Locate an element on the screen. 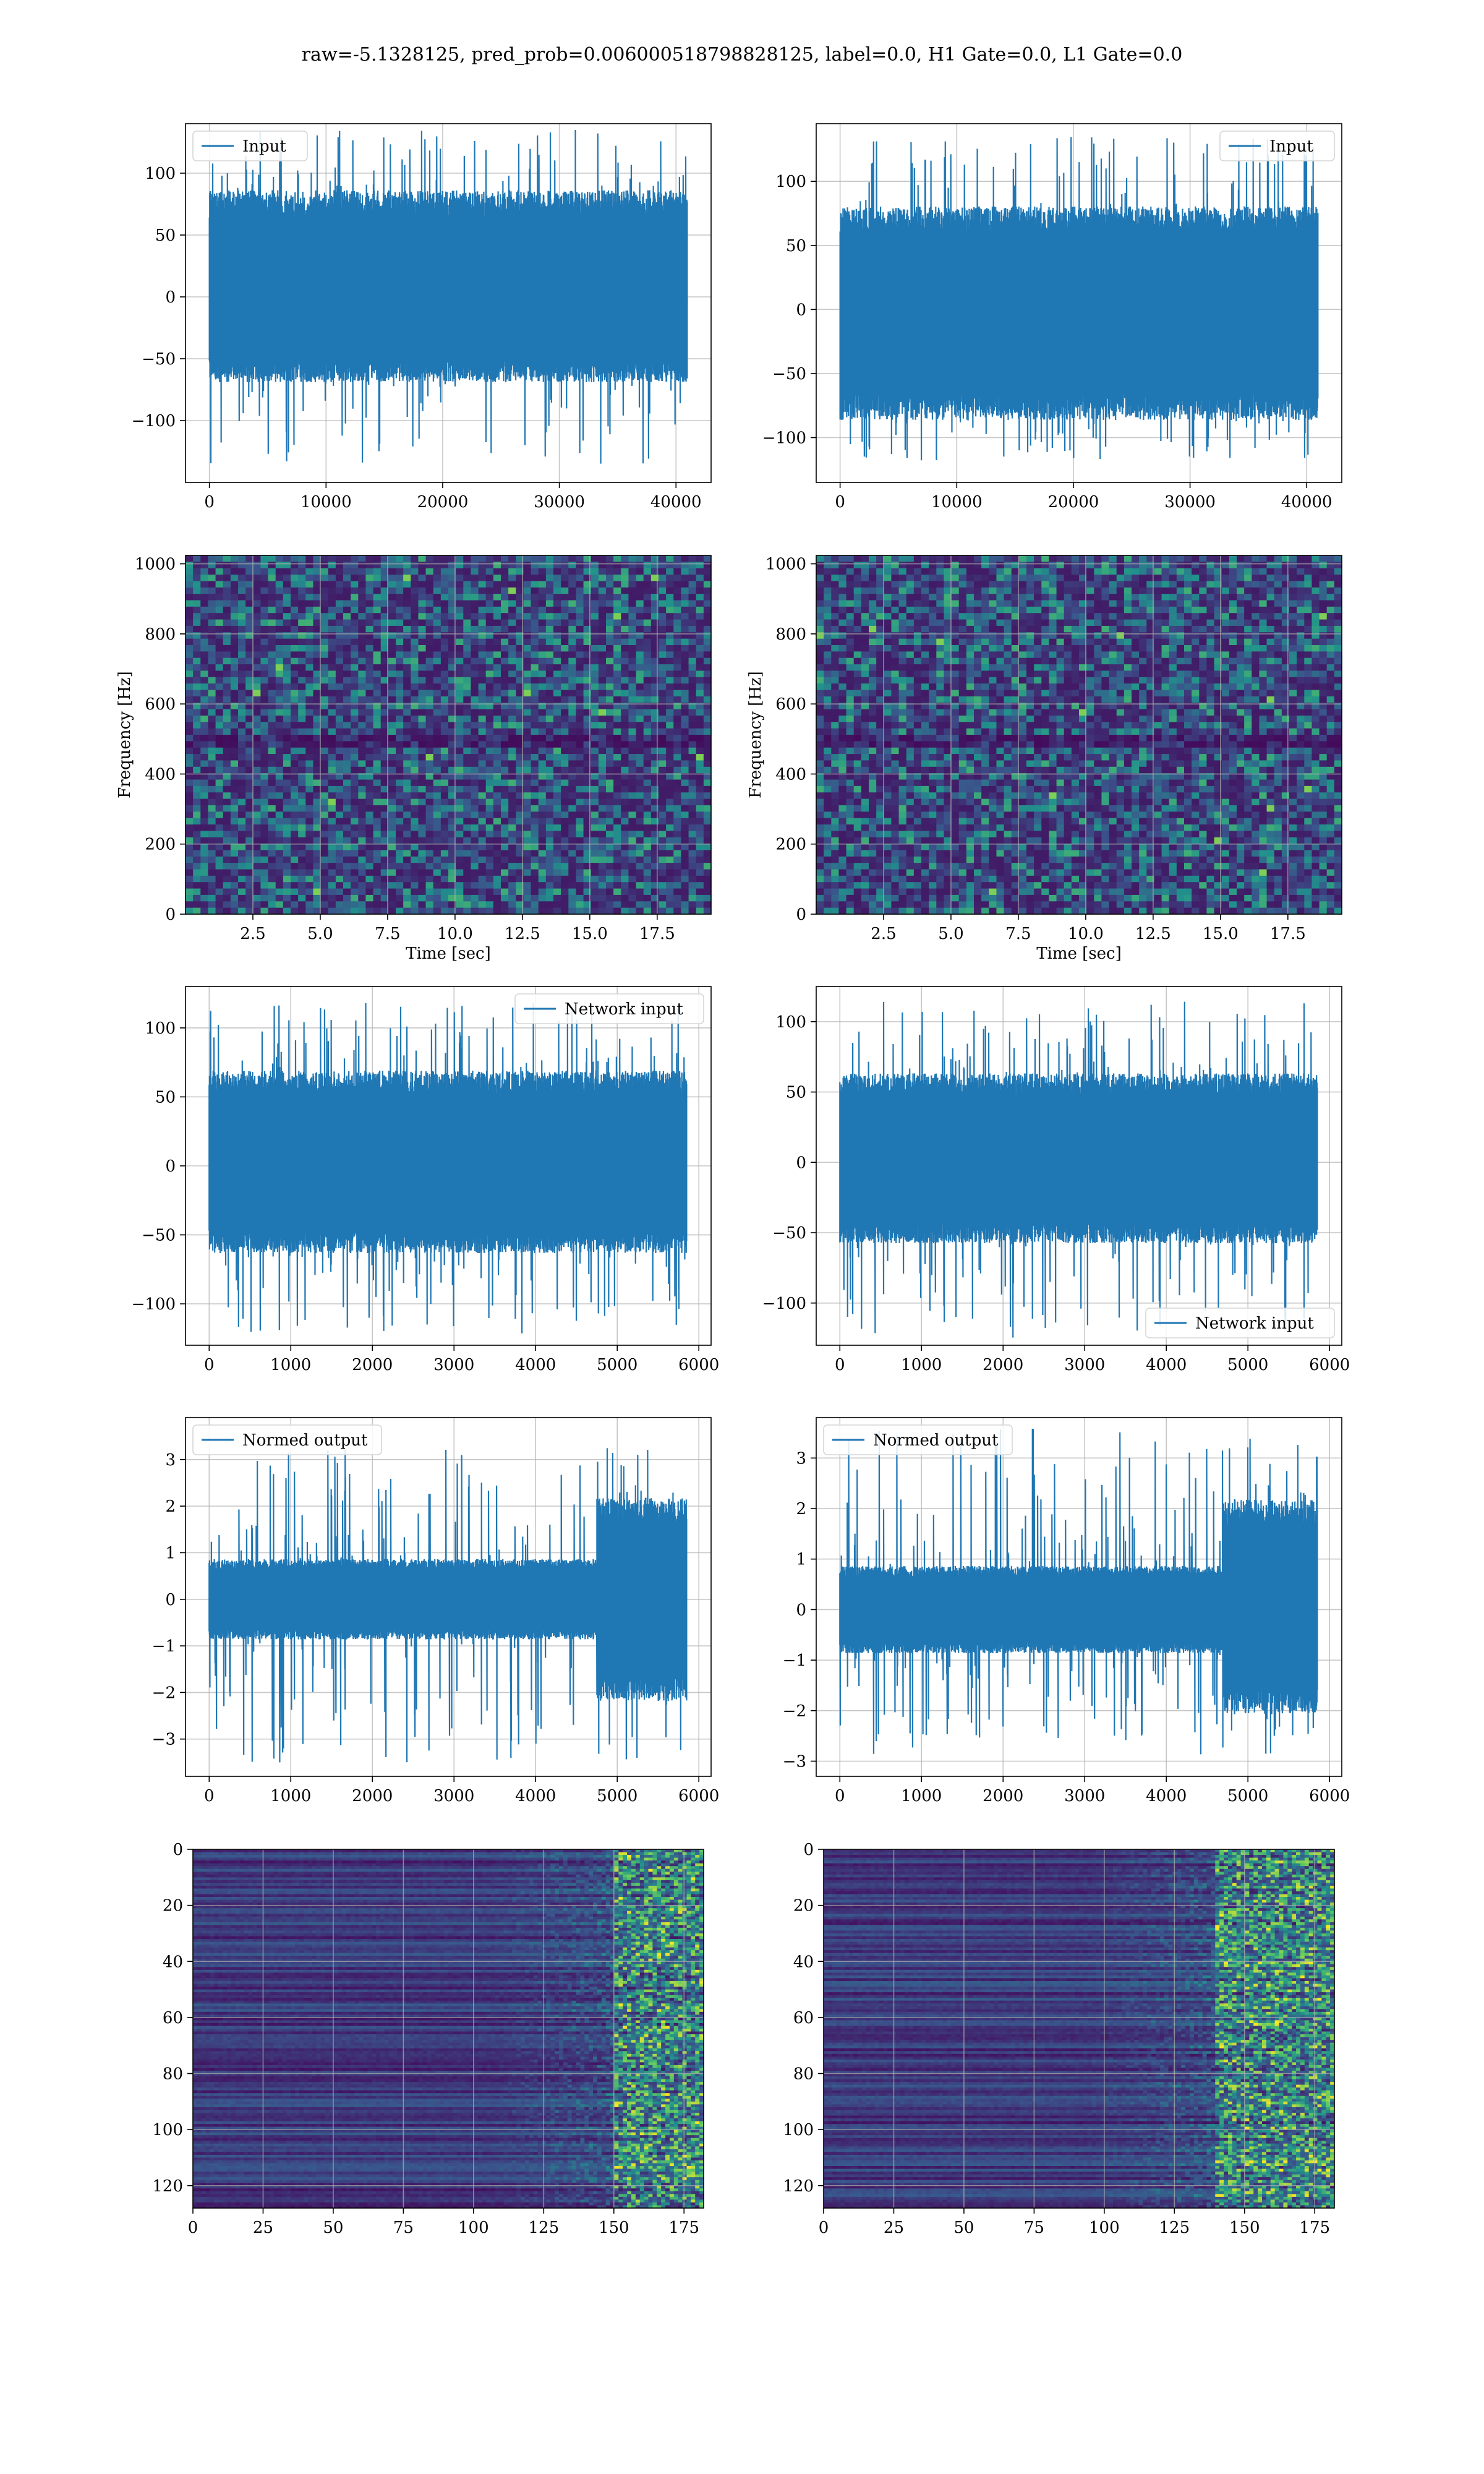  normed-left-xtick-label: 6000 is located at coordinates (698, 1796).